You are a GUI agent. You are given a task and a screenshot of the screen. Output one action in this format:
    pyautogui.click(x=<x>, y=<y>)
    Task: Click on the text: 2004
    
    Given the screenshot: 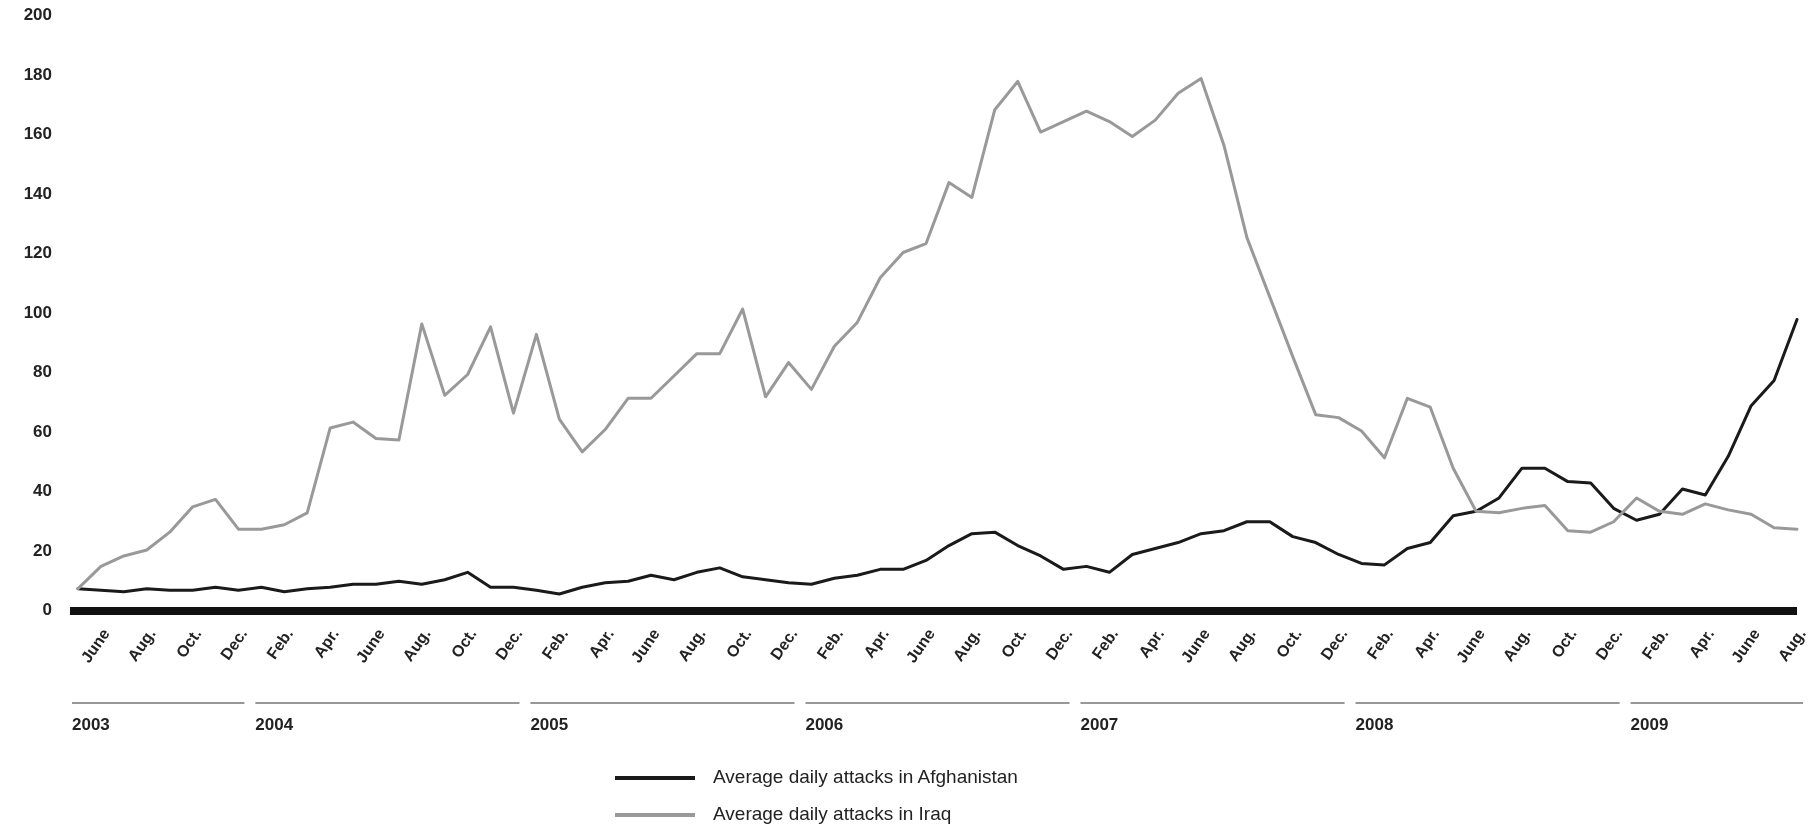 What is the action you would take?
    pyautogui.click(x=274, y=724)
    